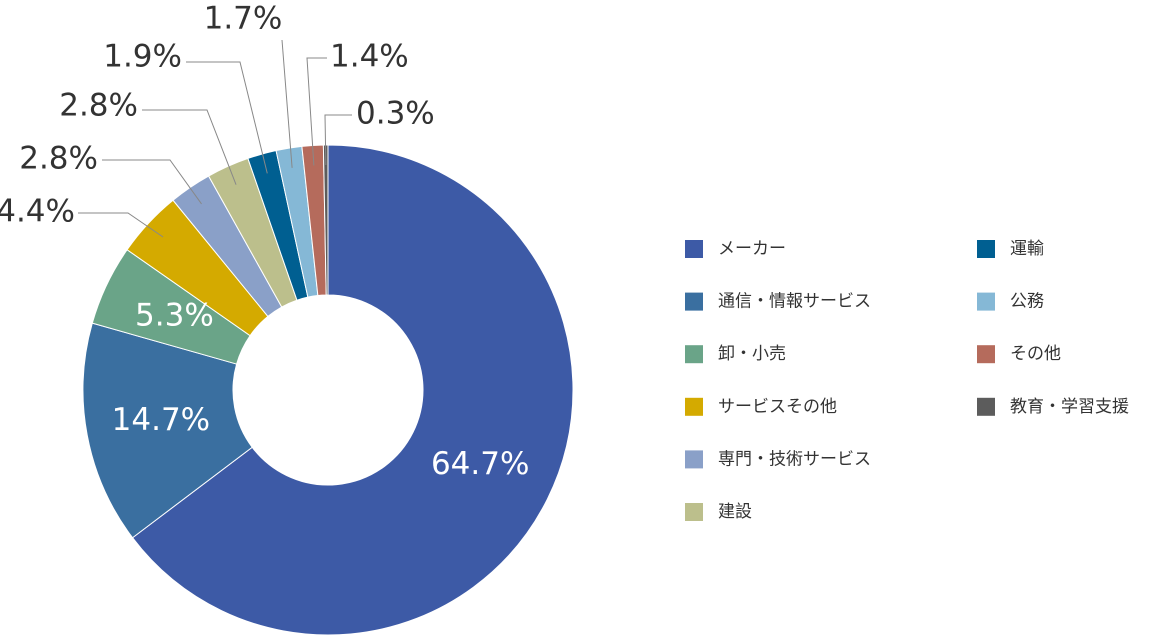 This screenshot has width=1153, height=641. Describe the element at coordinates (777, 407) in the screenshot. I see `legend-label: サービスその他` at that location.